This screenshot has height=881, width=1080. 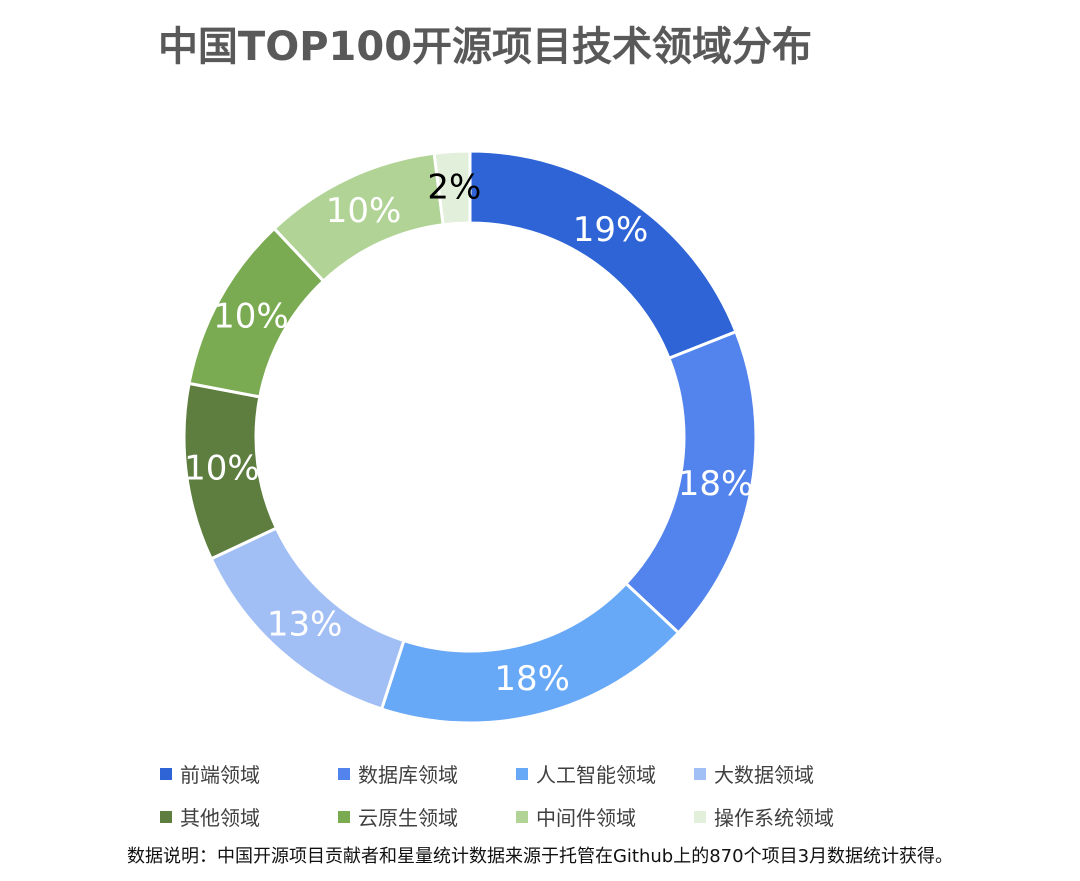 I want to click on legend-label: 其他领域, so click(x=220, y=818).